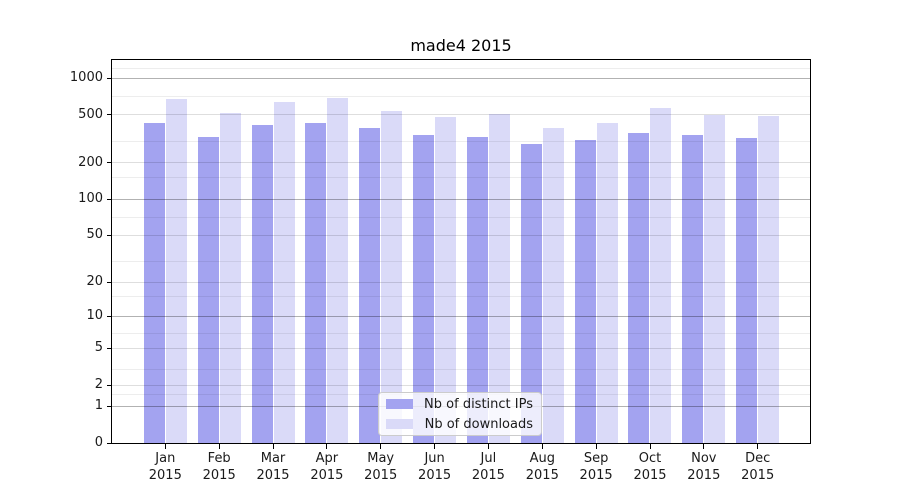  What do you see at coordinates (94, 282) in the screenshot?
I see `y-tick-label-20: 20` at bounding box center [94, 282].